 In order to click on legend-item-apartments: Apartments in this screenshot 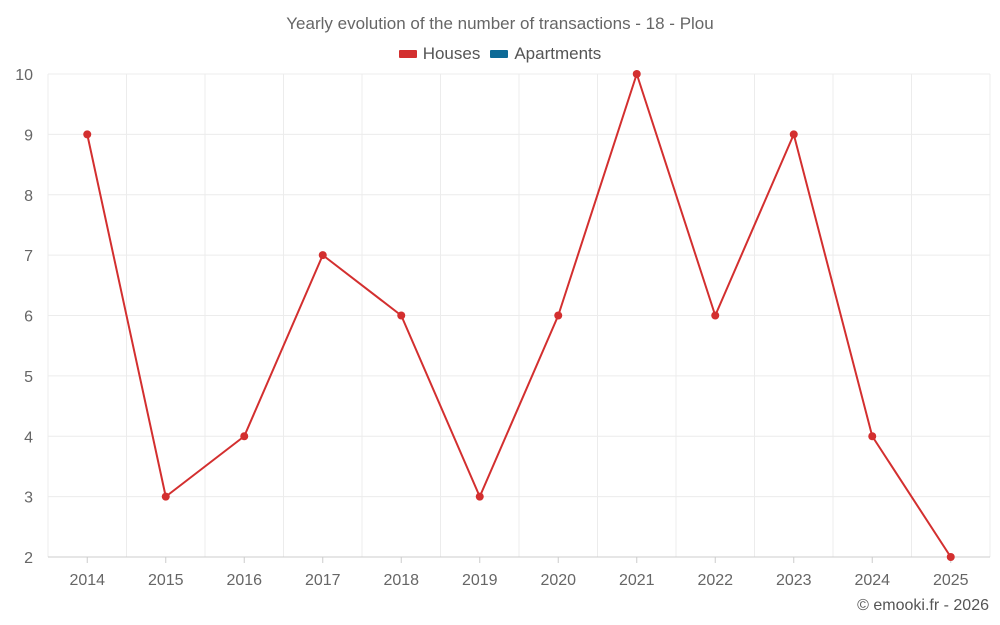, I will do `click(545, 54)`.